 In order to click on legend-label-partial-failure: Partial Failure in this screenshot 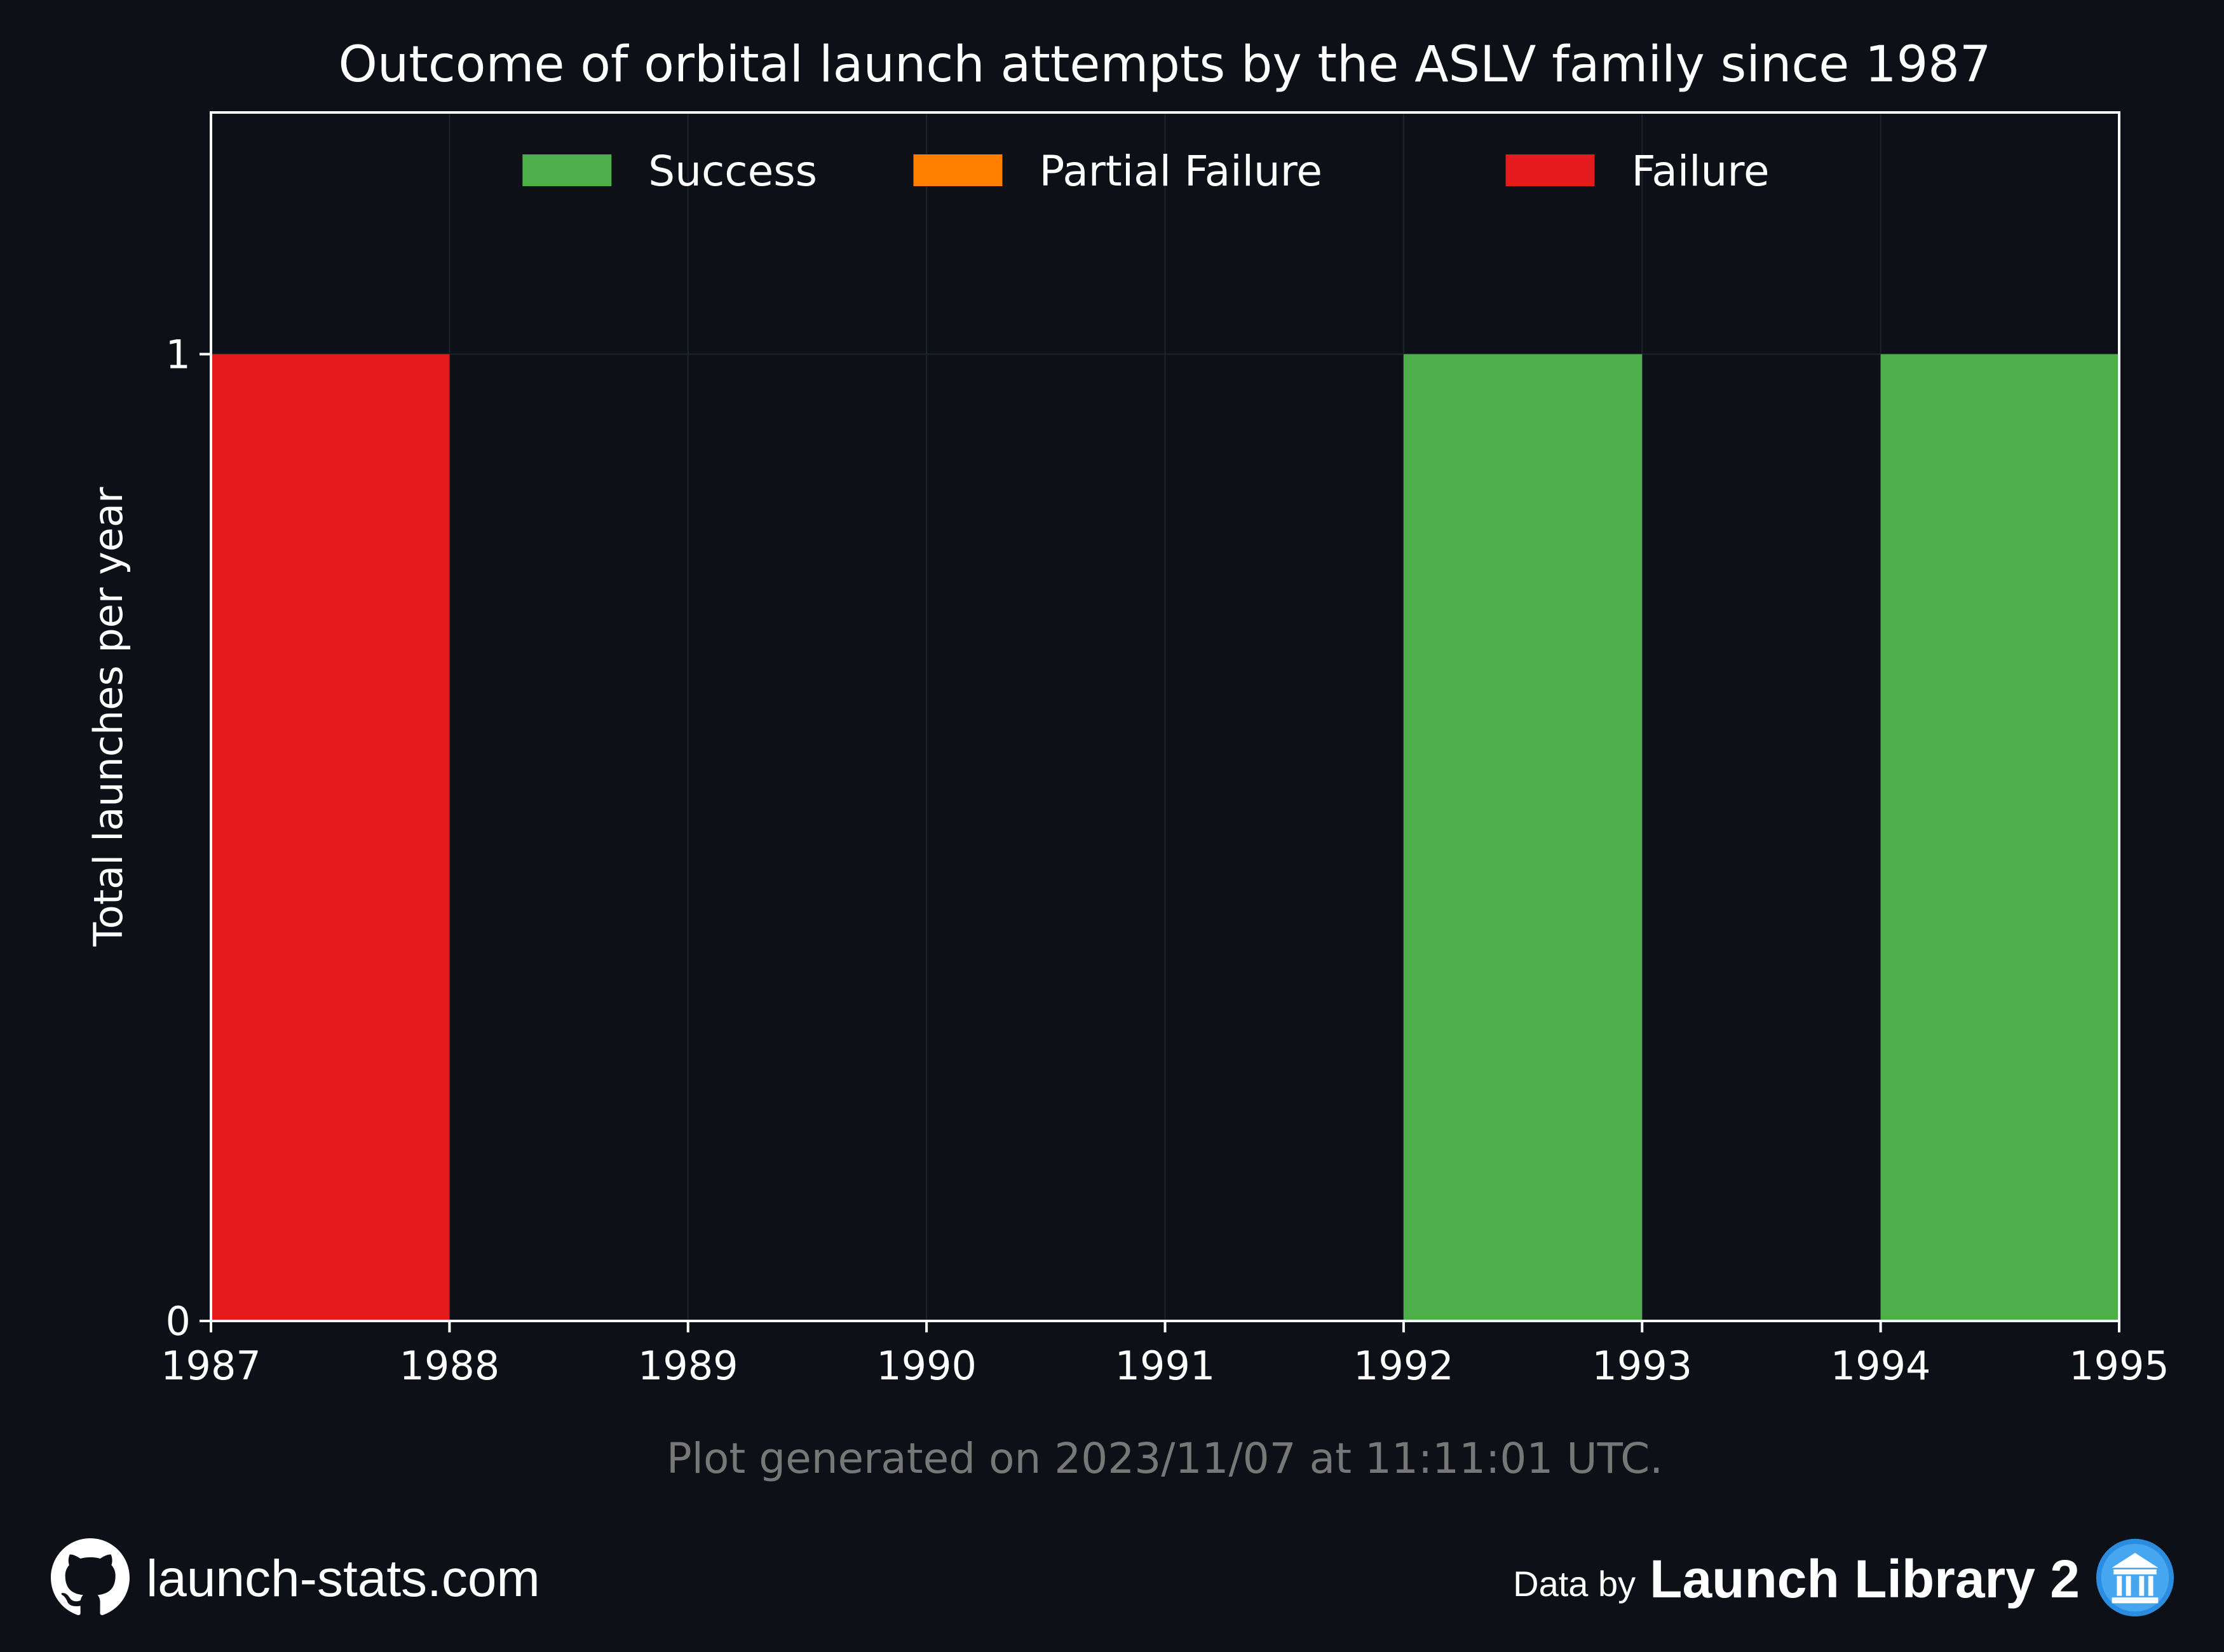, I will do `click(1181, 172)`.